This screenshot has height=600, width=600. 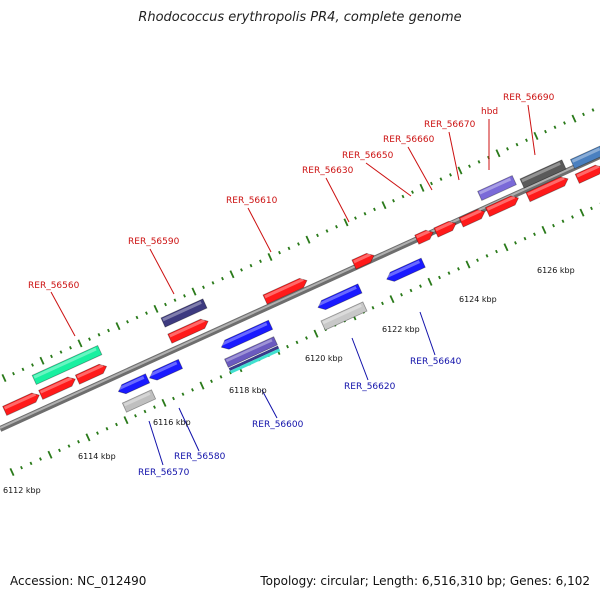 What do you see at coordinates (450, 125) in the screenshot?
I see `gene-label-rer-56670: RER_56670` at bounding box center [450, 125].